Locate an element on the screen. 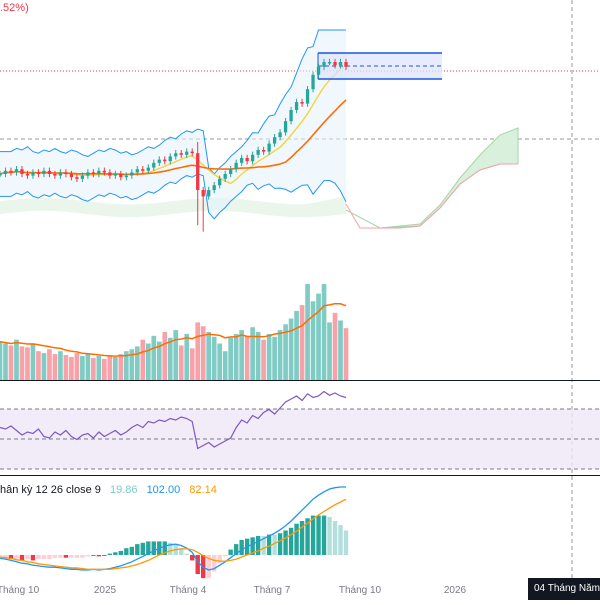  x-axis-tick-label: 2025 is located at coordinates (105, 590).